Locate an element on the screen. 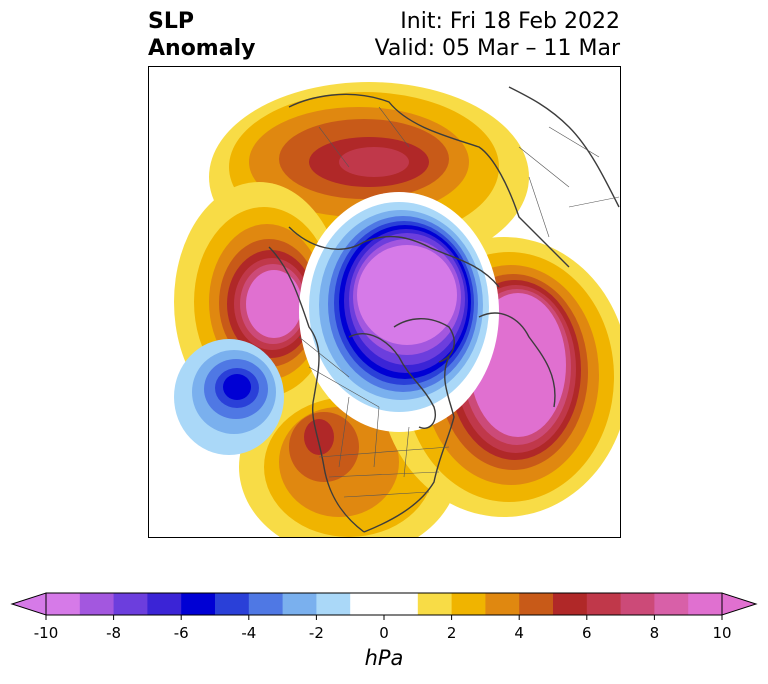 The image size is (768, 684). field-name: SLP is located at coordinates (171, 21).